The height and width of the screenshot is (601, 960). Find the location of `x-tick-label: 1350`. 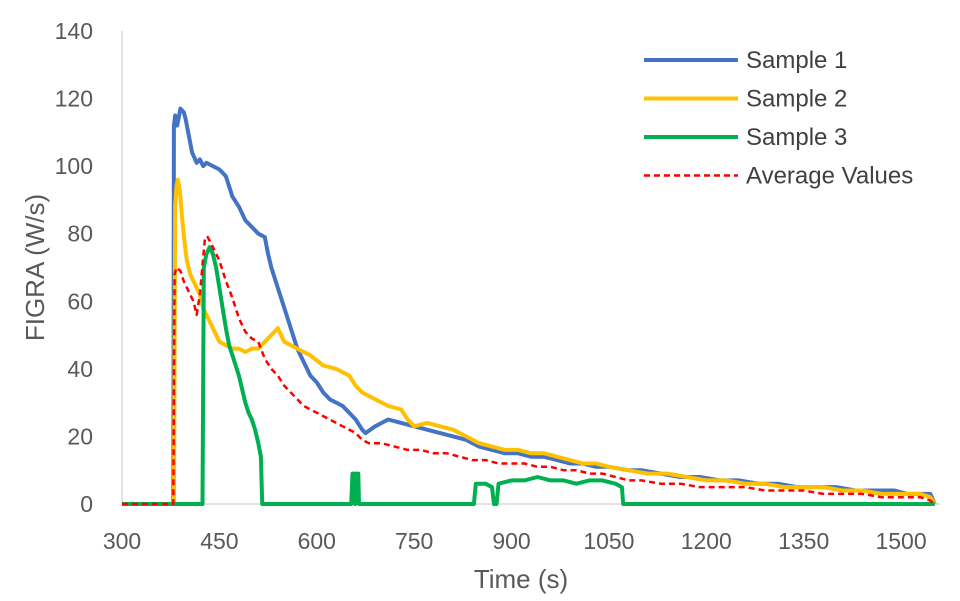

x-tick-label: 1350 is located at coordinates (803, 541).